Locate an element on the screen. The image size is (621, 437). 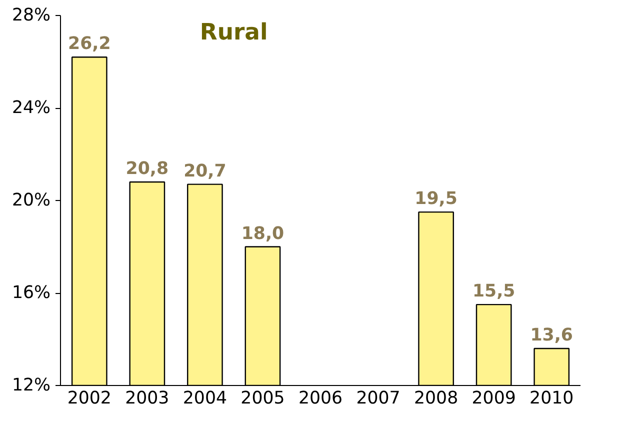
data-label: 19,5 is located at coordinates (436, 199).